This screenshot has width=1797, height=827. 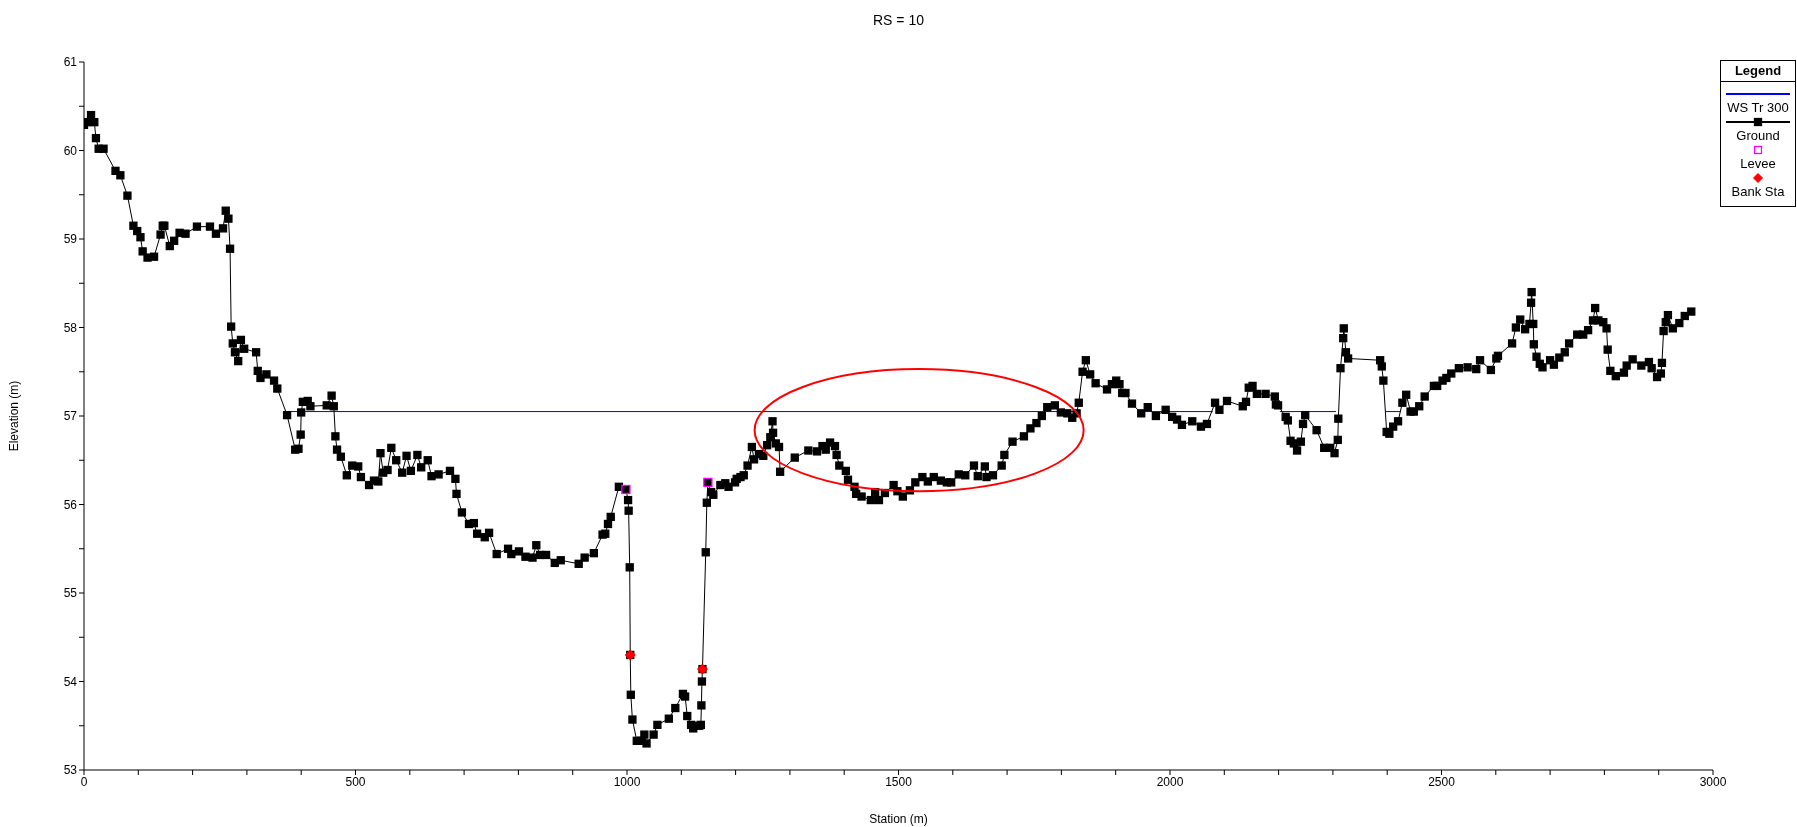 What do you see at coordinates (1758, 191) in the screenshot?
I see `legend-label: Bank Sta` at bounding box center [1758, 191].